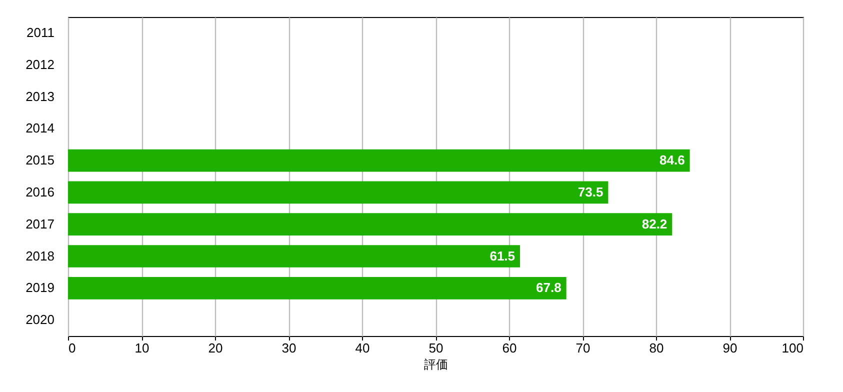  I want to click on y-tick-label: 2015, so click(40, 160).